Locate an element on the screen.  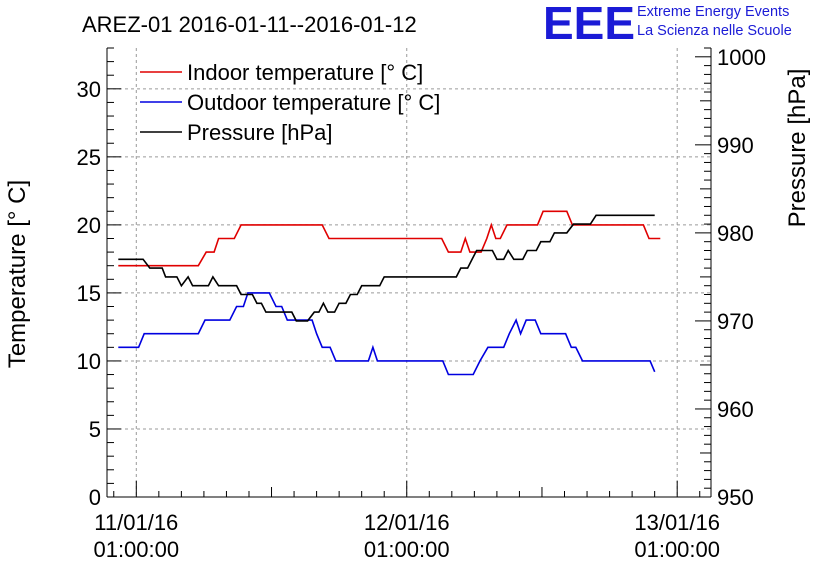
legend-label-2: Pressure [hPa] is located at coordinates (260, 132).